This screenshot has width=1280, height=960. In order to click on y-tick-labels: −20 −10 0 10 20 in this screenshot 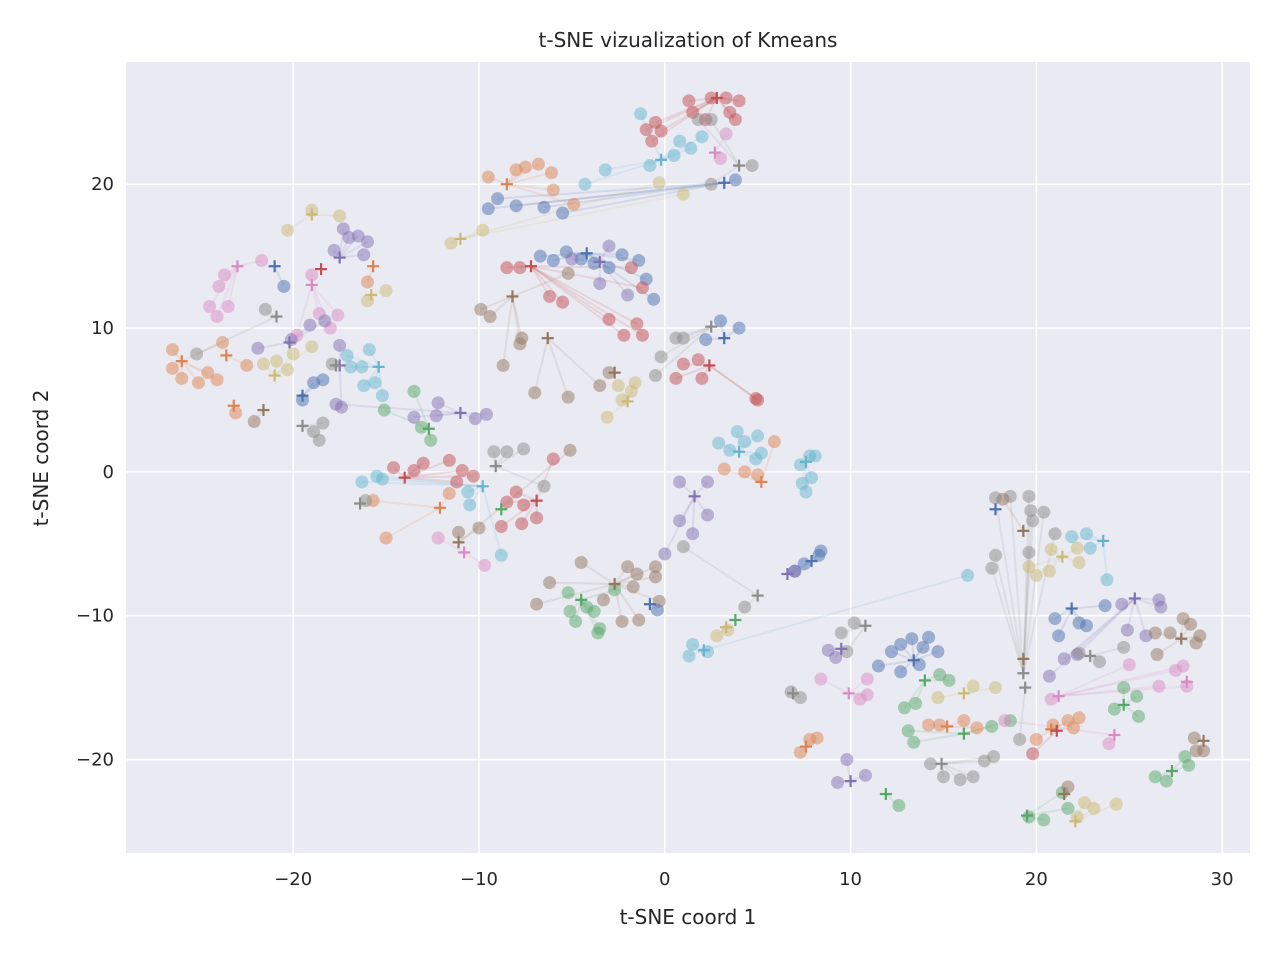, I will do `click(95, 472)`.